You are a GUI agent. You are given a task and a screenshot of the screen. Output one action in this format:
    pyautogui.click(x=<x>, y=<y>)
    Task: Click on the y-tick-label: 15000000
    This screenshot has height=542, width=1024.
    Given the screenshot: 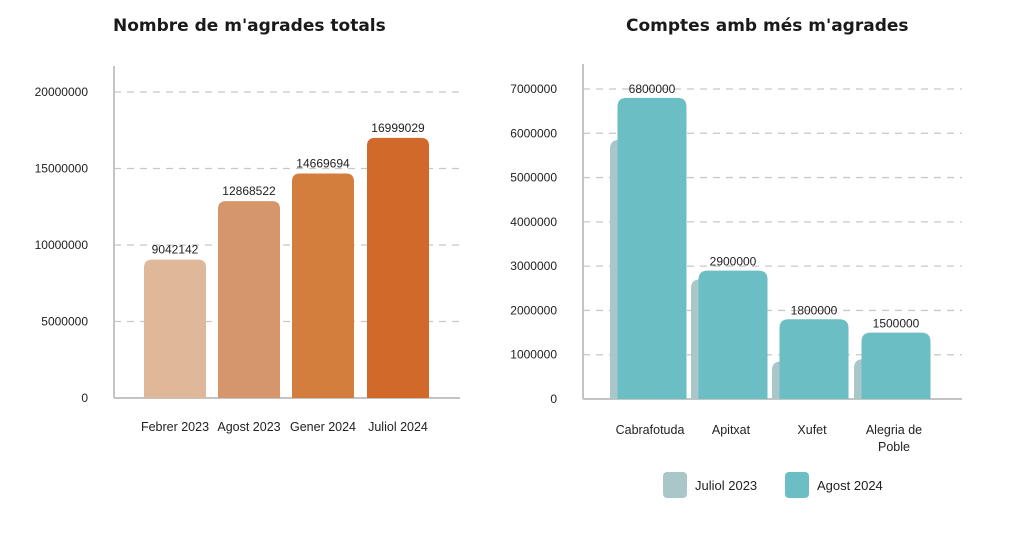 What is the action you would take?
    pyautogui.click(x=62, y=169)
    